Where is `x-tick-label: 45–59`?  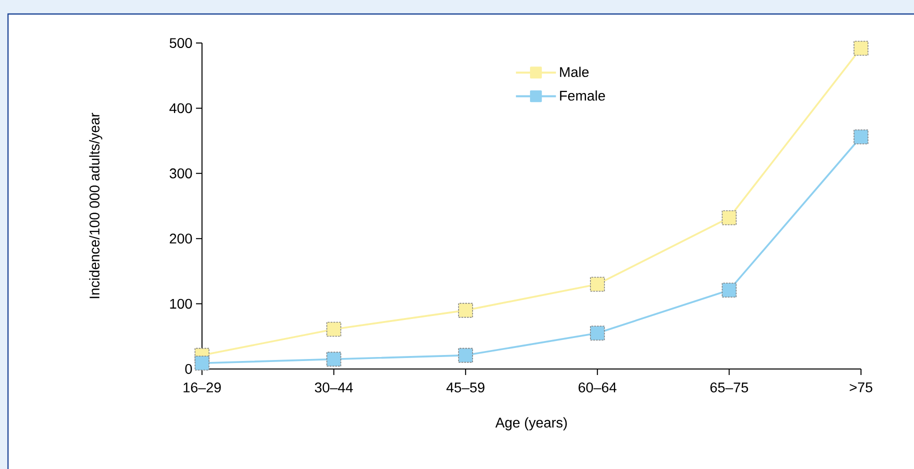 x-tick-label: 45–59 is located at coordinates (465, 387).